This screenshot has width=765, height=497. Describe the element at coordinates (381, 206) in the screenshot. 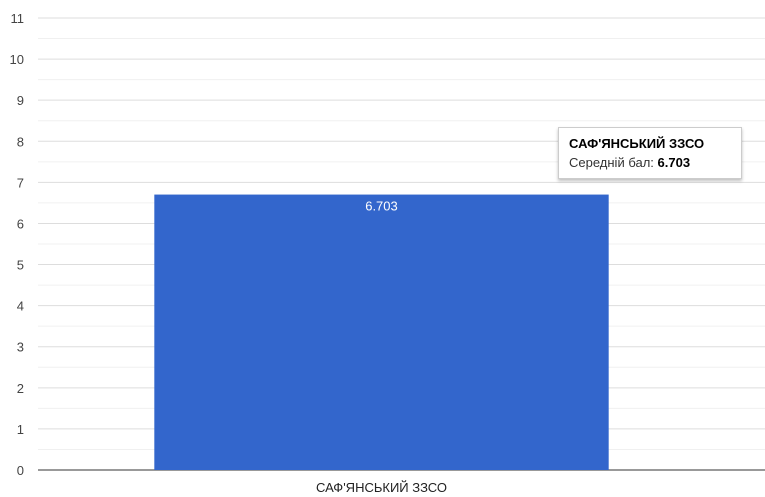

I see `data-label: 6.703` at that location.